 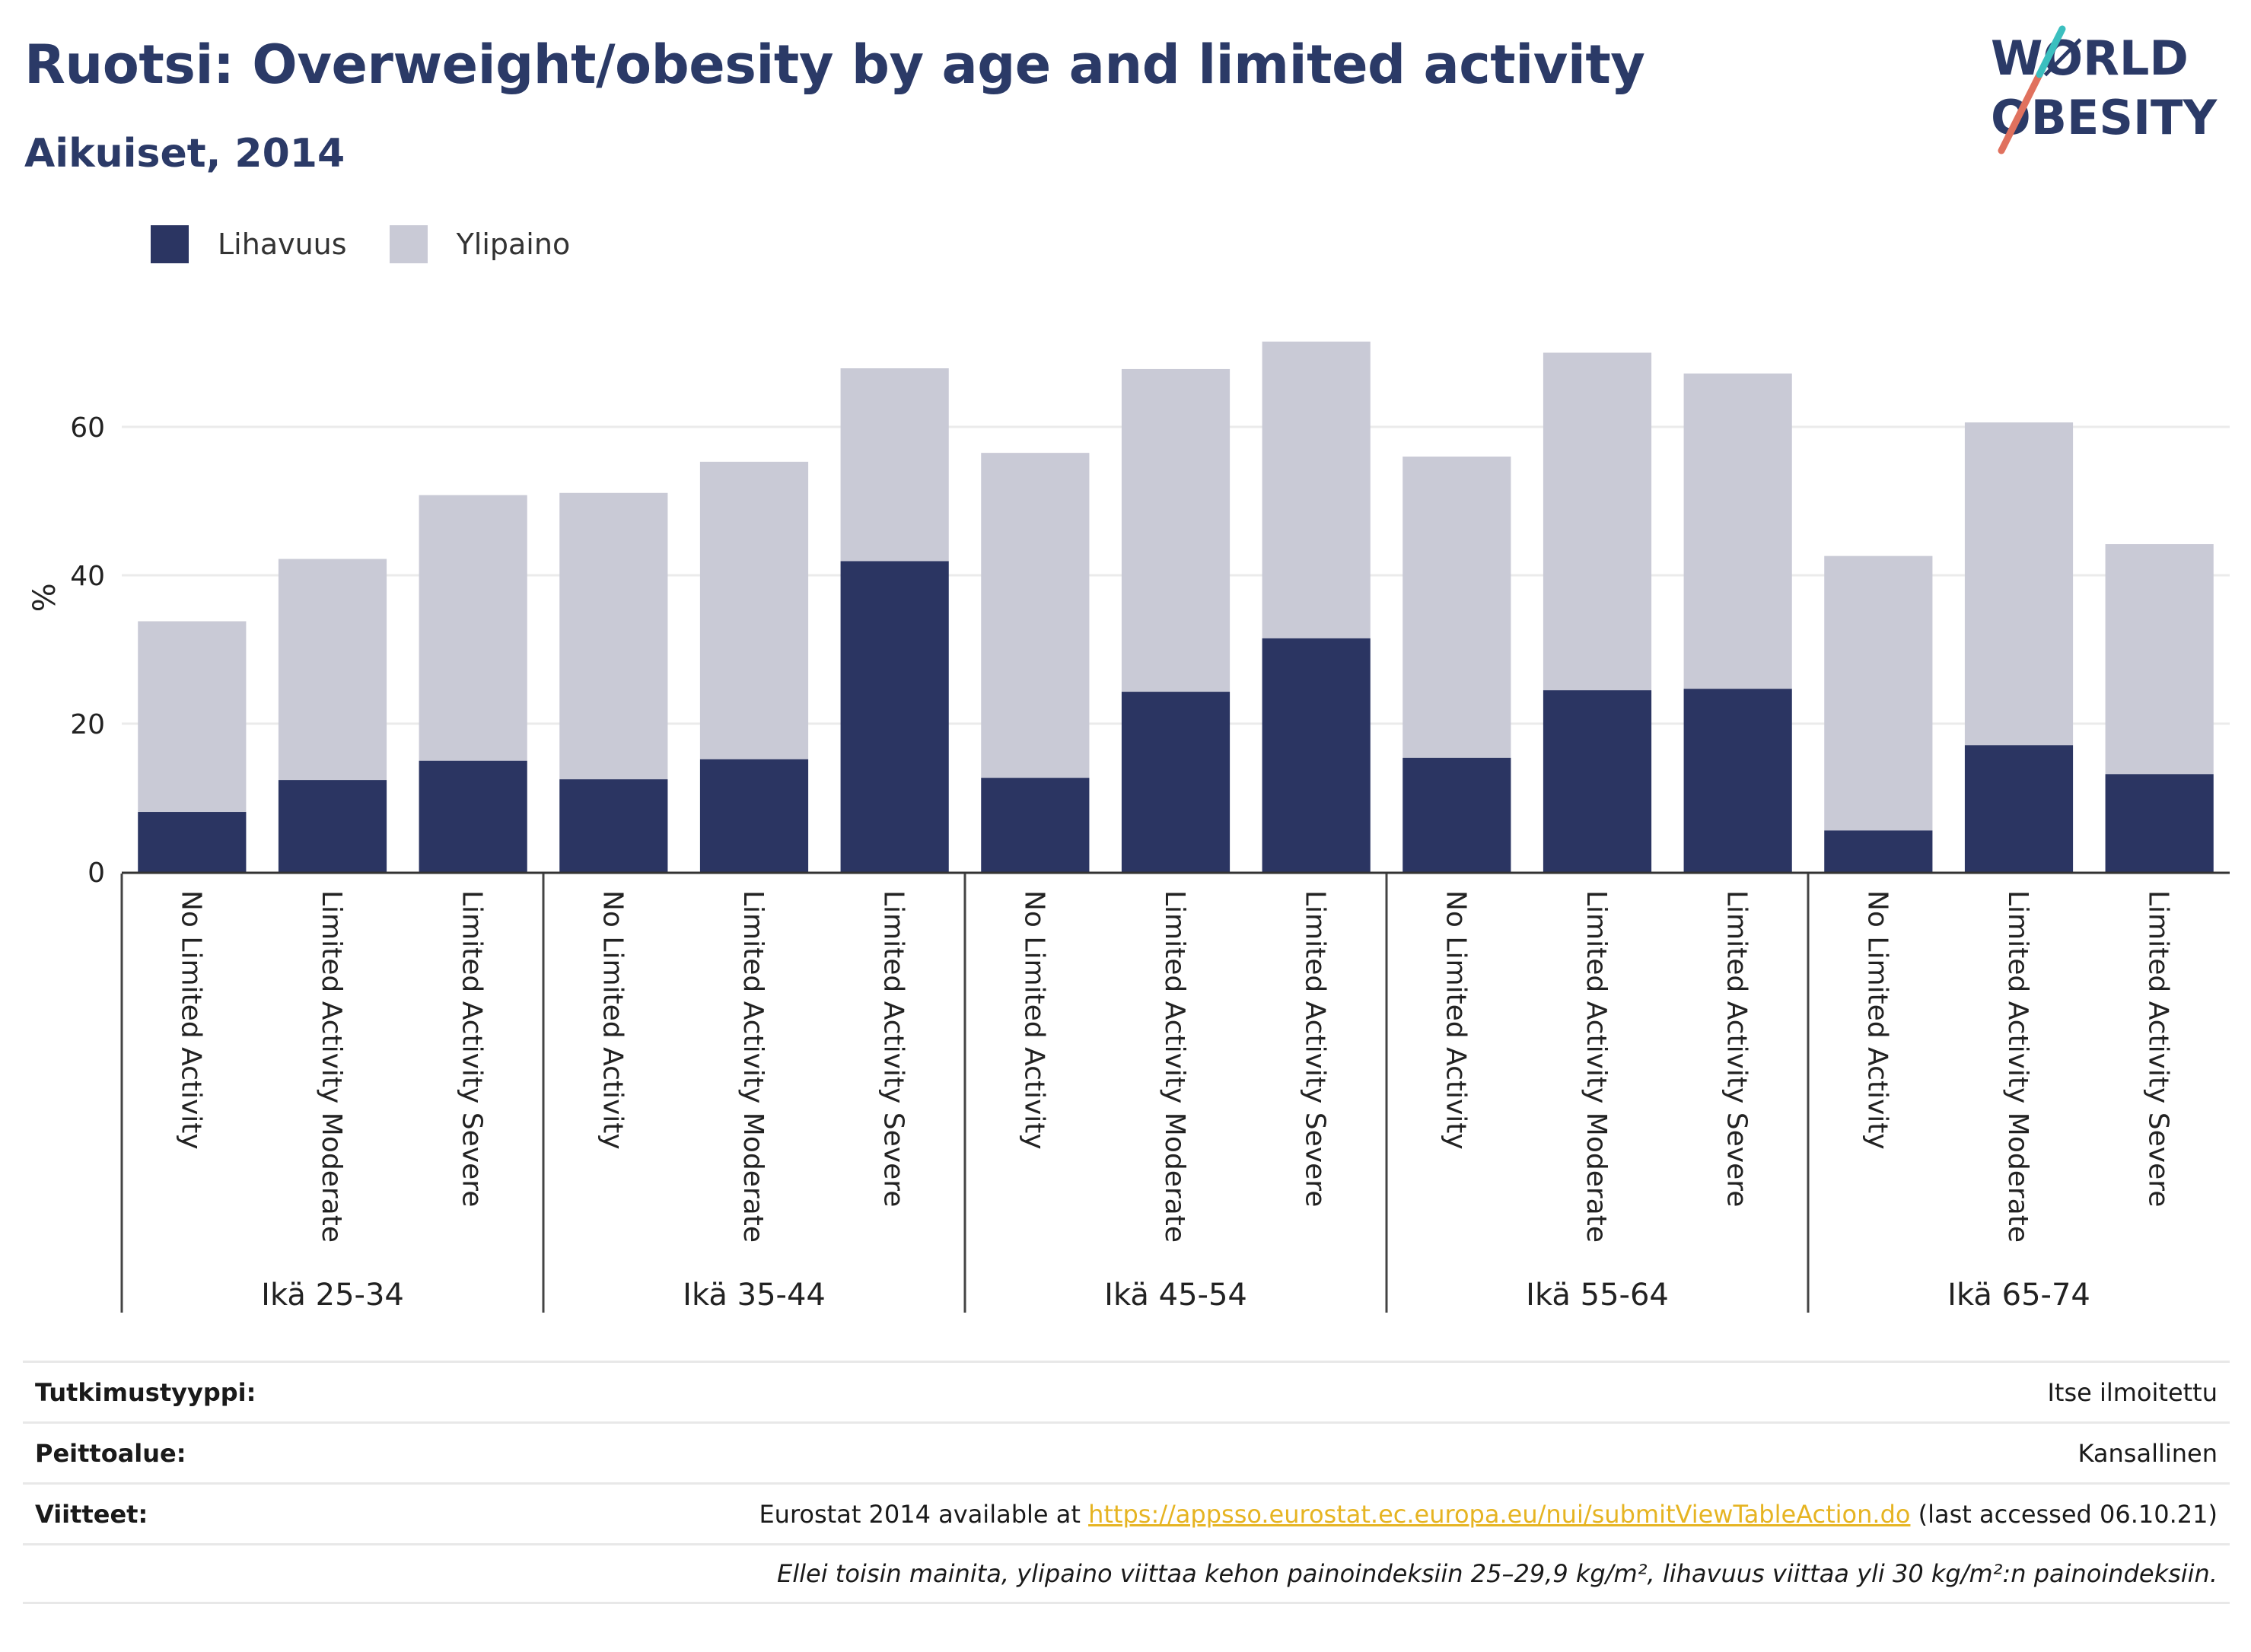 What do you see at coordinates (282, 244) in the screenshot?
I see `legend-label-obesity: Lihavuus` at bounding box center [282, 244].